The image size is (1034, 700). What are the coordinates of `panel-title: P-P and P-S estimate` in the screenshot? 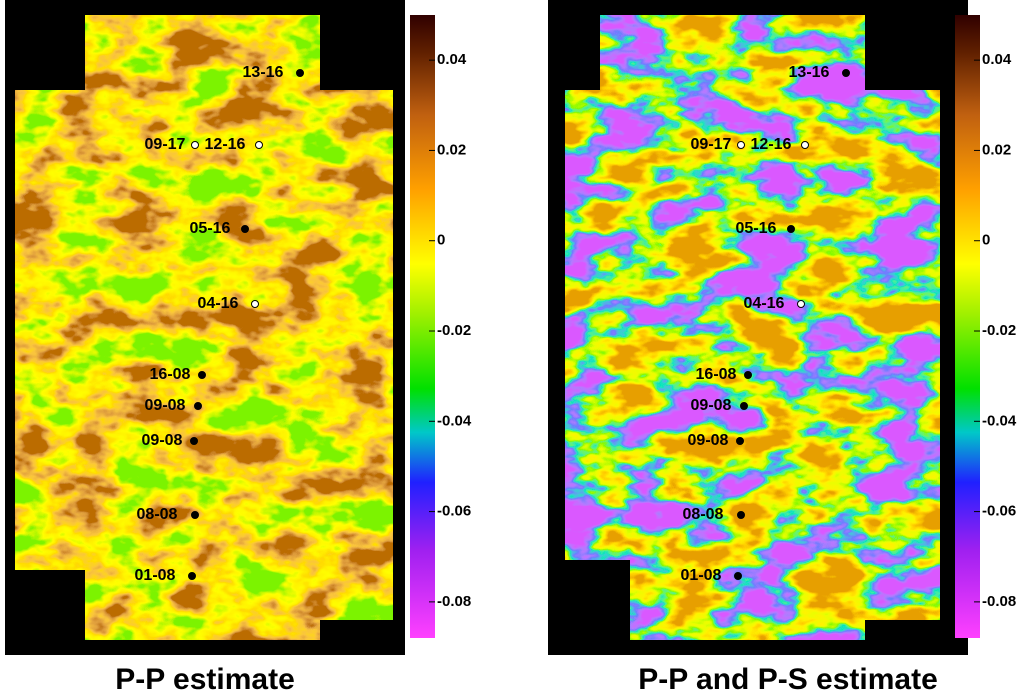 It's located at (788, 679).